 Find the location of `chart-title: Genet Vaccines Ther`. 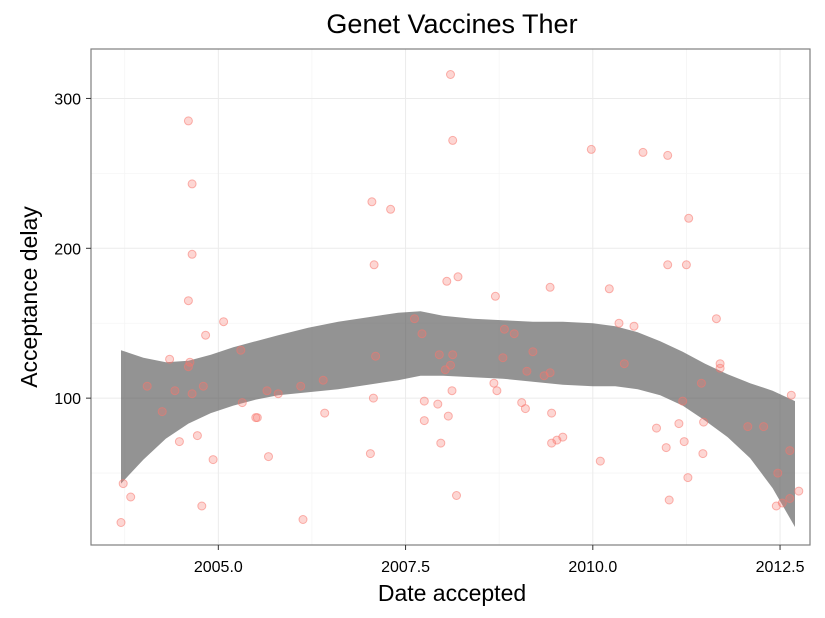

chart-title: Genet Vaccines Ther is located at coordinates (451, 24).